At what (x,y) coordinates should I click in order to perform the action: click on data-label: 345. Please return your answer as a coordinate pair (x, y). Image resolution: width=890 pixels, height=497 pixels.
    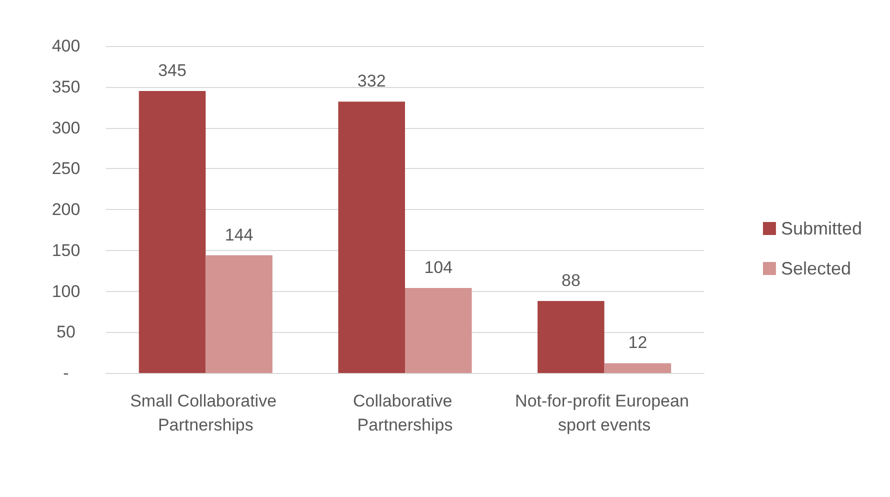
    Looking at the image, I should click on (172, 70).